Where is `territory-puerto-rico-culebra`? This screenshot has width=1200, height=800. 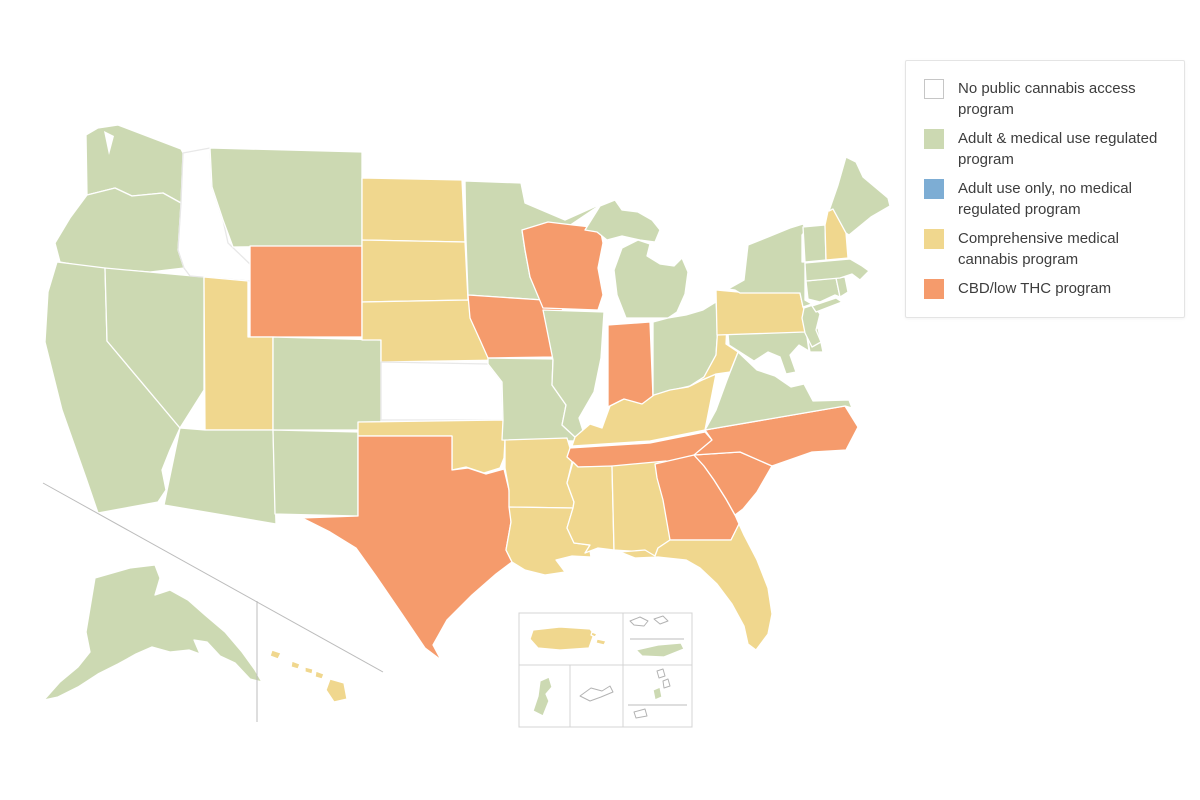
territory-puerto-rico-culebra is located at coordinates (594, 634).